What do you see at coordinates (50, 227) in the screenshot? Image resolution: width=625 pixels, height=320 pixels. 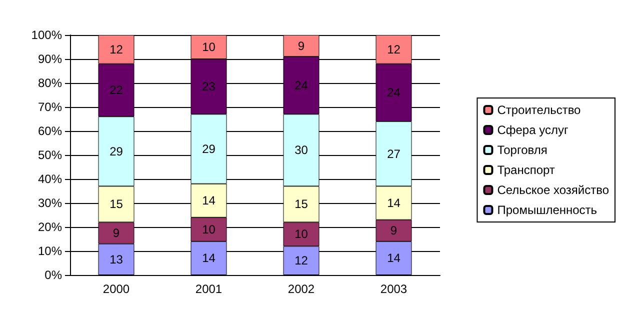 I see `y-tick-label: 20%` at bounding box center [50, 227].